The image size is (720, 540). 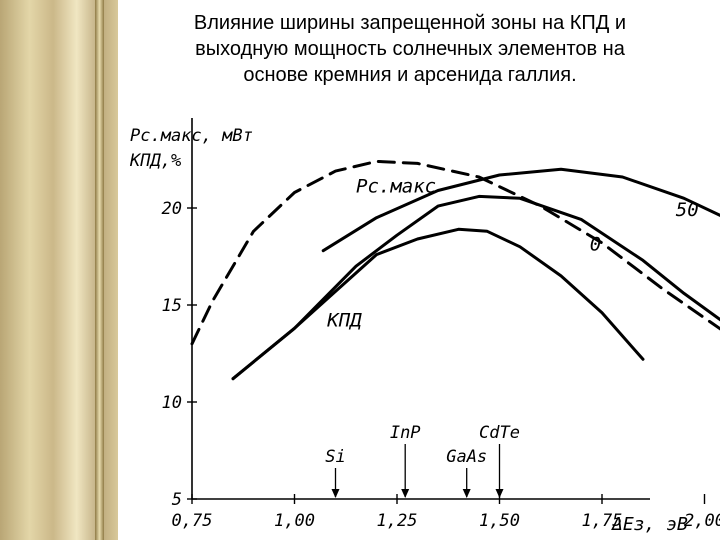 I want to click on y-tick-label: 20, so click(x=172, y=209).